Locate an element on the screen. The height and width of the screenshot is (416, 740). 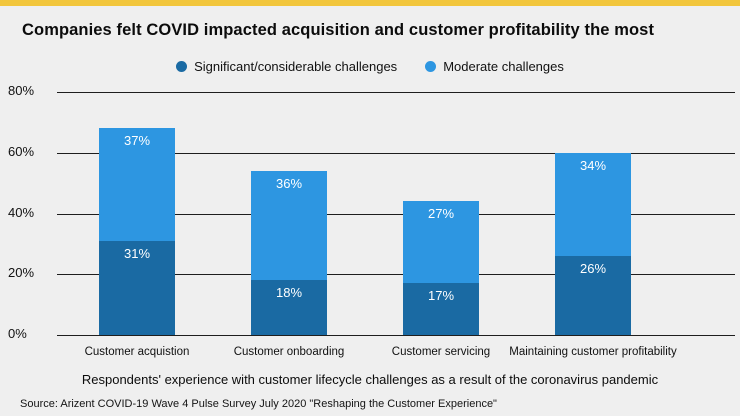
legend-item-significant: Significant/considerable challenges is located at coordinates (286, 66).